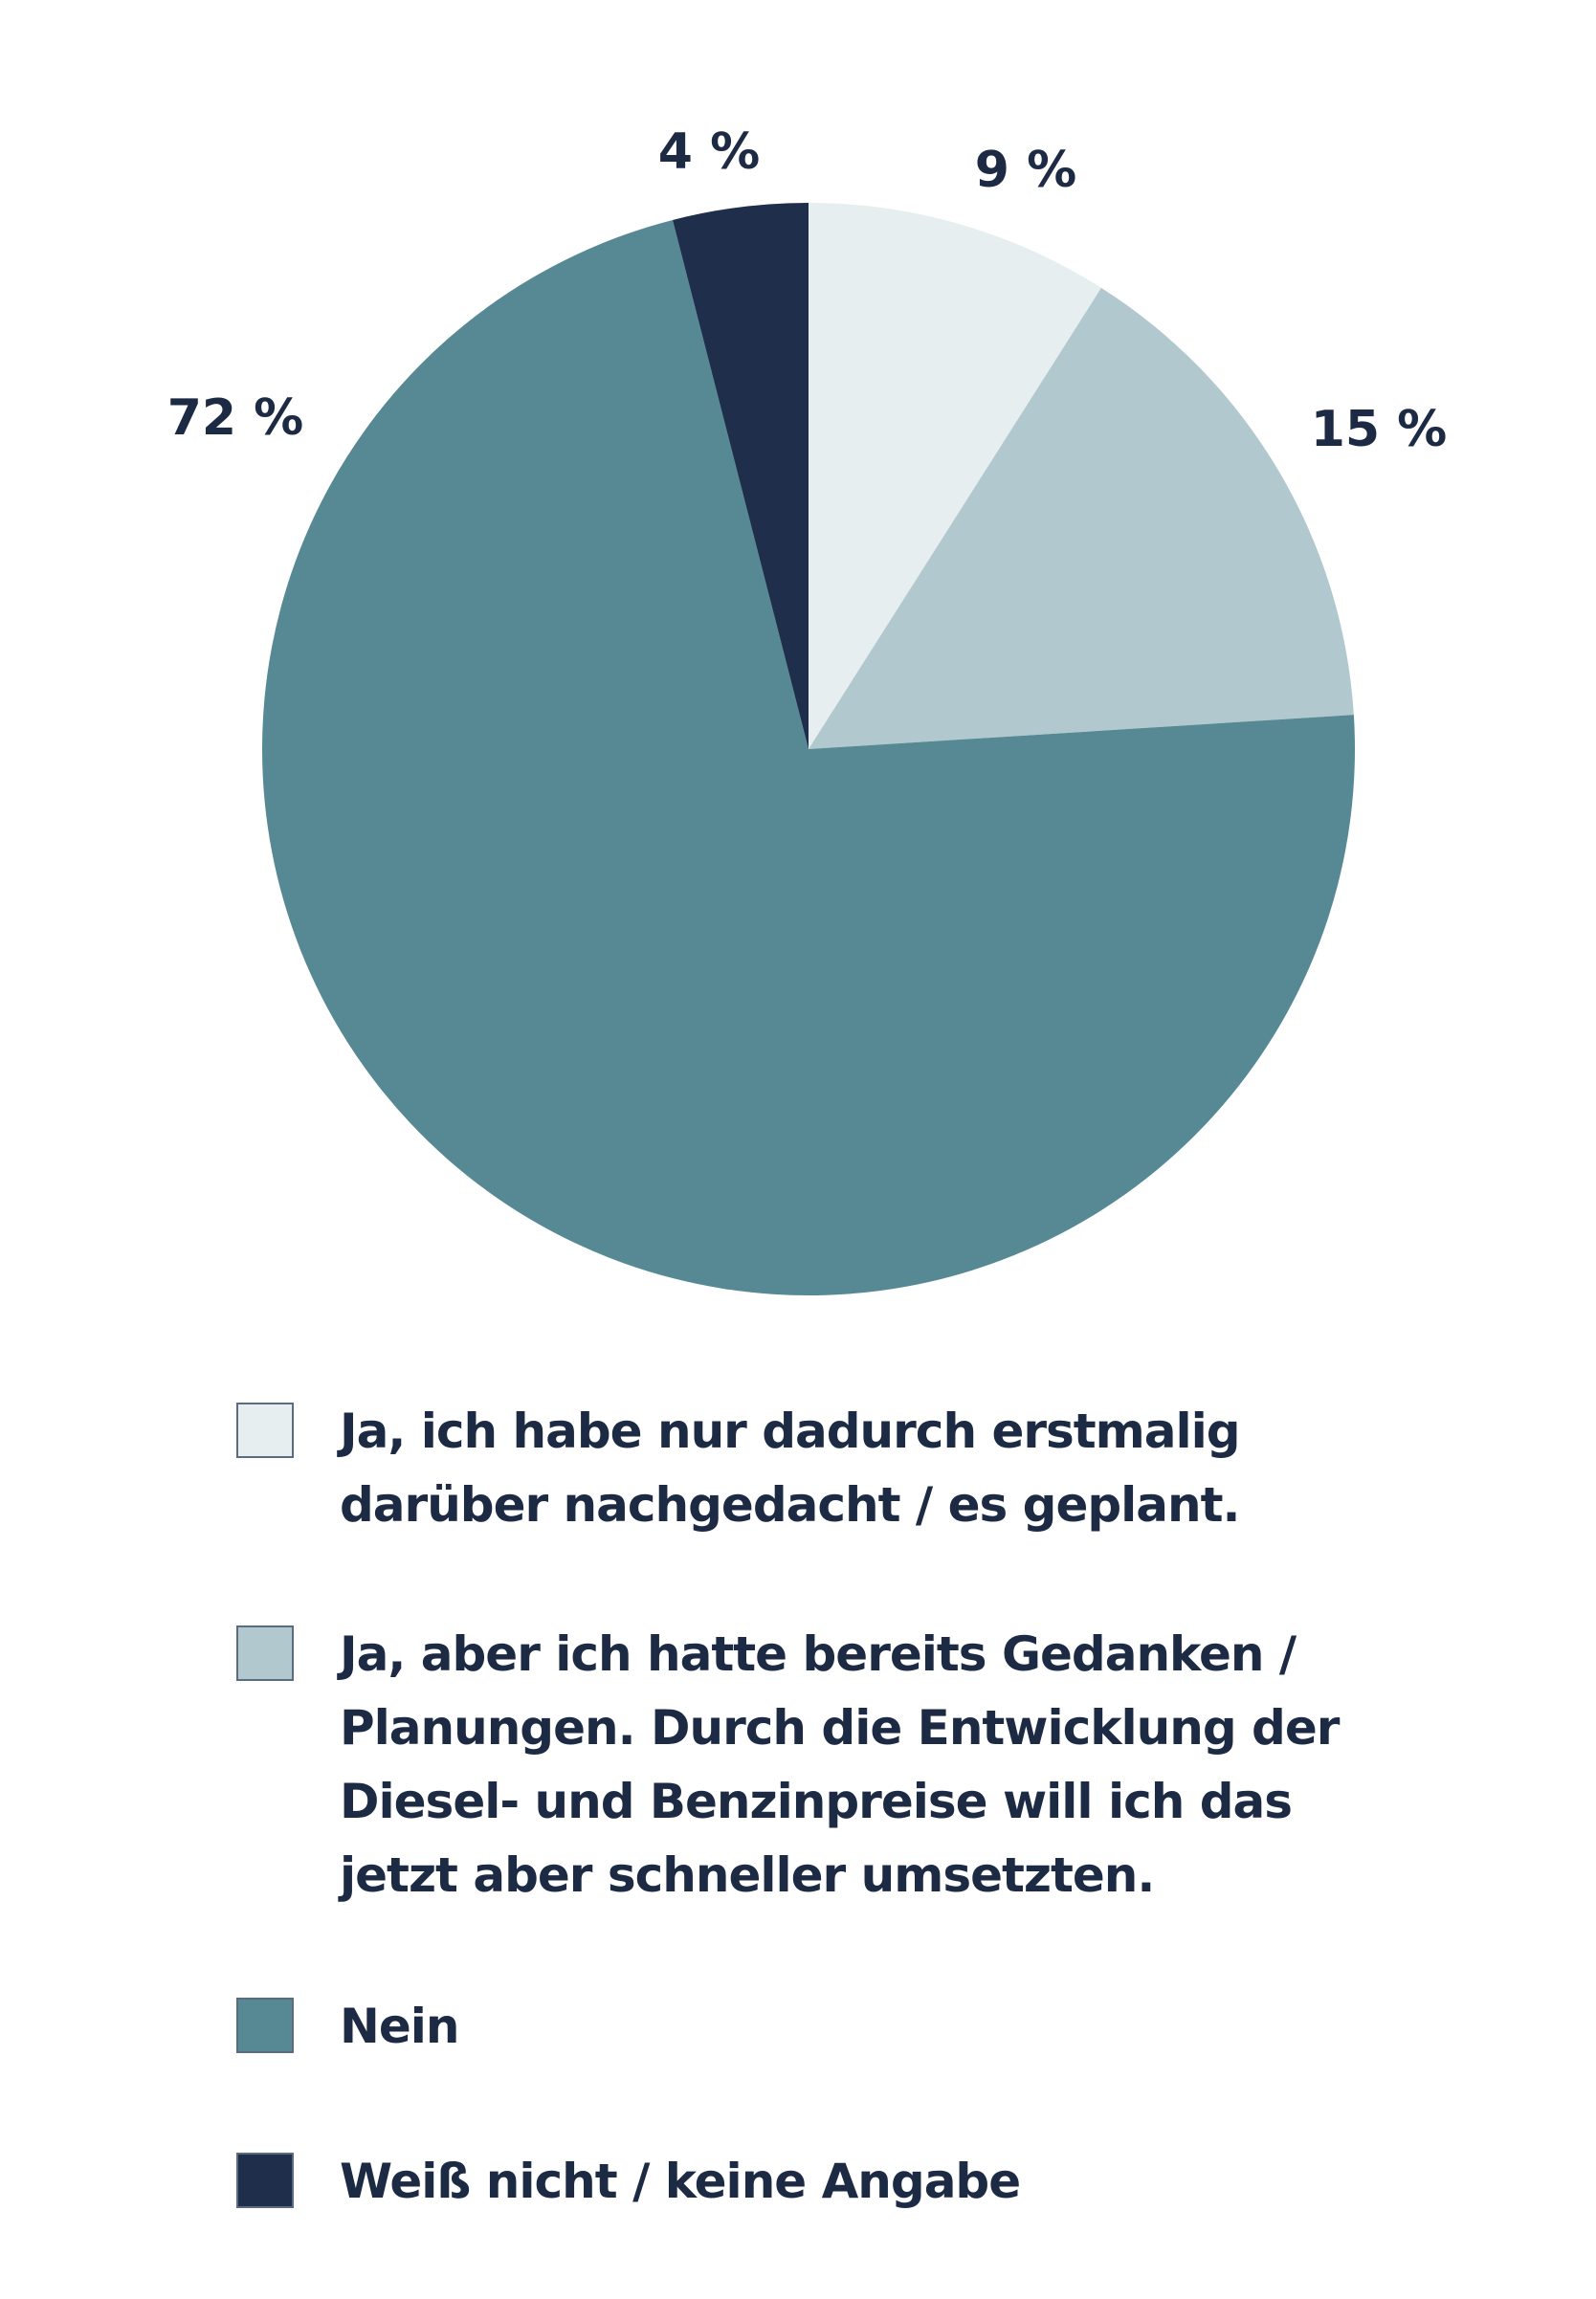 The image size is (1596, 2299). I want to click on legend-label: Nein, so click(400, 2027).